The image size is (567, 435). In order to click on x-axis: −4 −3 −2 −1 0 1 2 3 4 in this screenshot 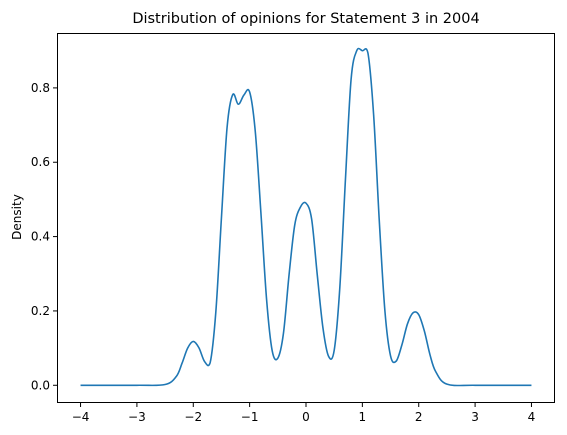, I will do `click(304, 413)`.